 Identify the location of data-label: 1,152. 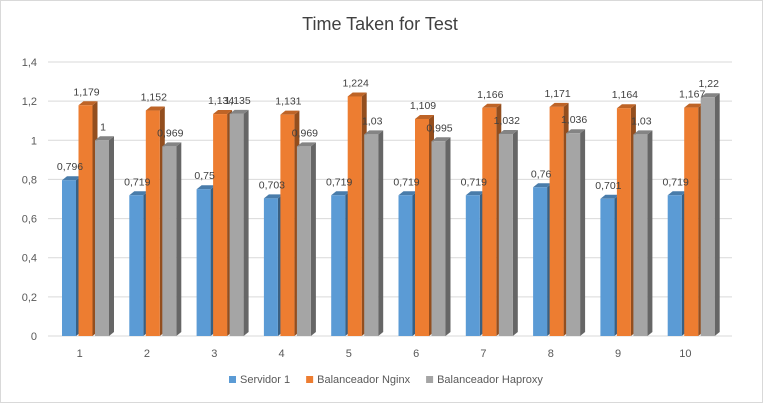
(154, 98).